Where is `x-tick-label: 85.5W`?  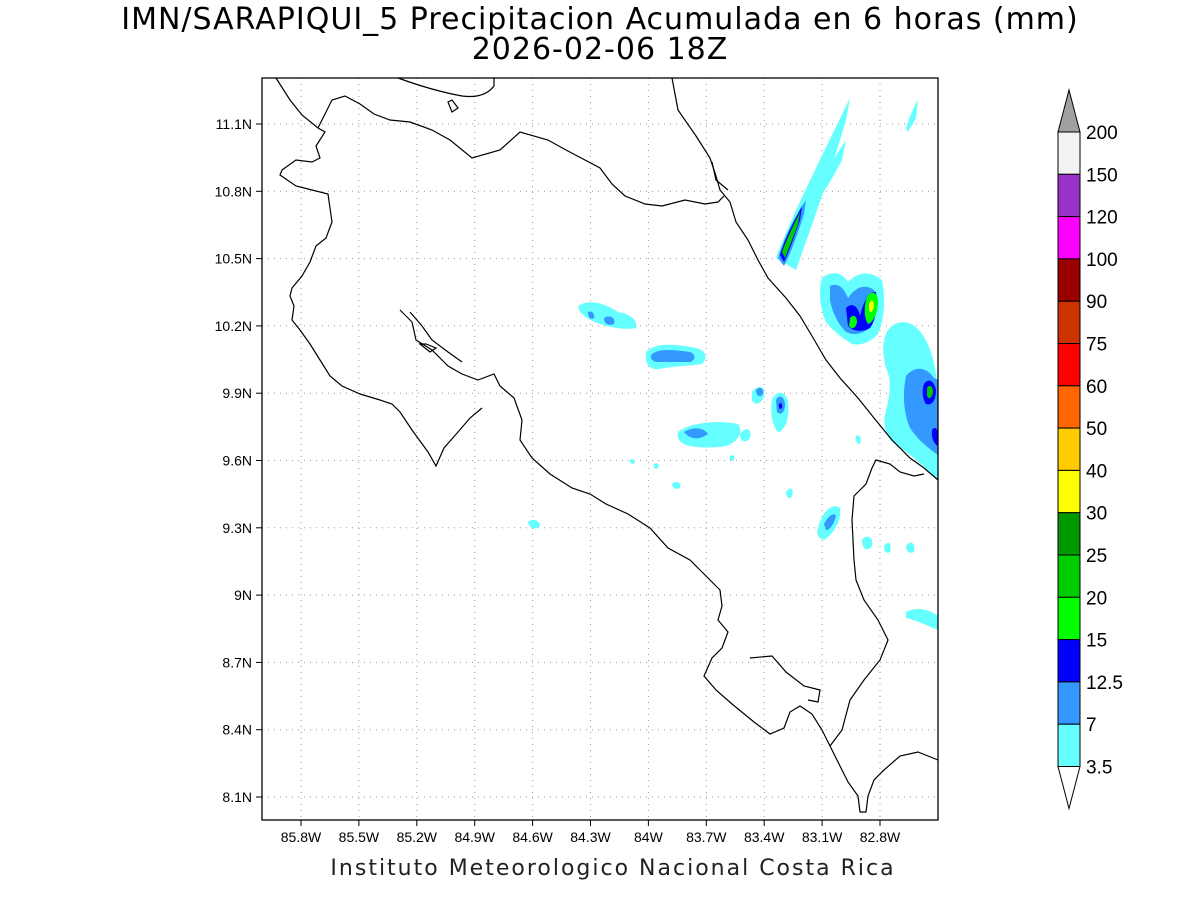 x-tick-label: 85.5W is located at coordinates (359, 837).